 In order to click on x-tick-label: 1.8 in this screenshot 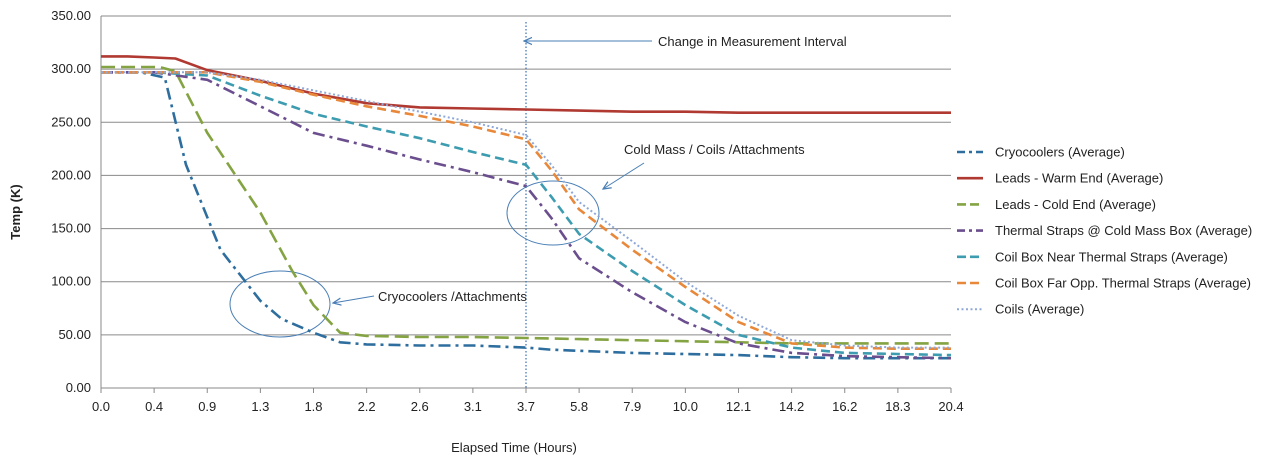, I will do `click(313, 406)`.